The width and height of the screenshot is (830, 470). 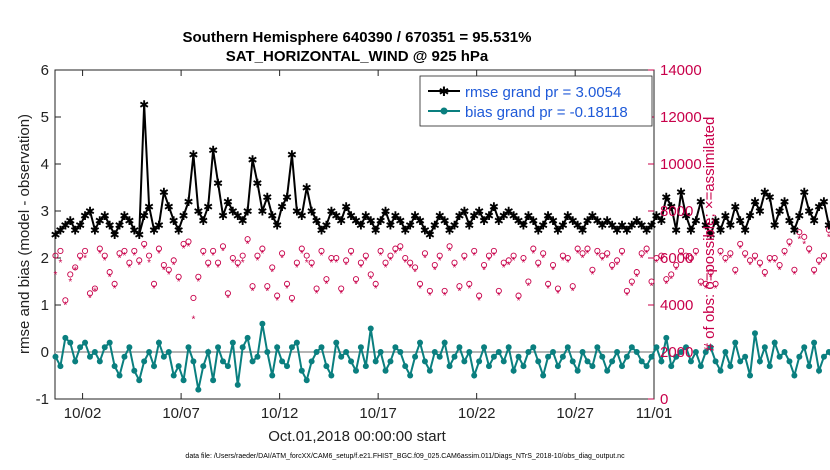 I want to click on x-tick-label: 10/22, so click(x=477, y=413).